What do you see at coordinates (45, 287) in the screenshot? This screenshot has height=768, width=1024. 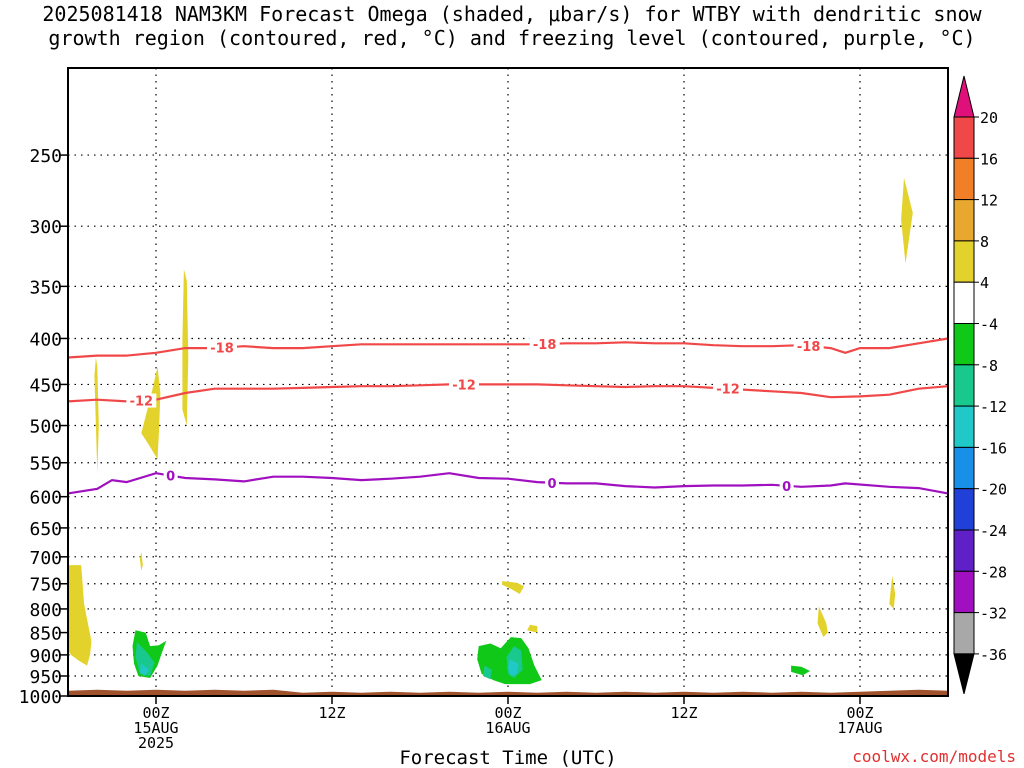 I see `y-tick-label: 350` at bounding box center [45, 287].